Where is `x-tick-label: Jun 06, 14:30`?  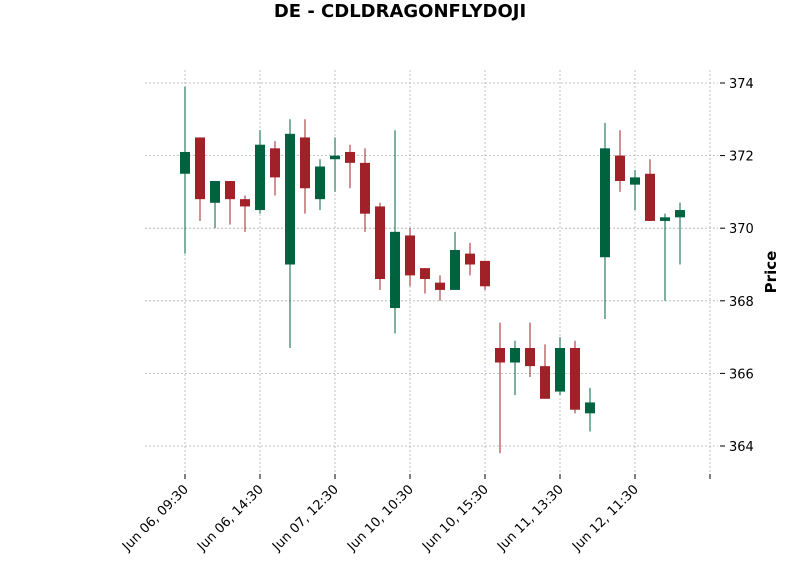
x-tick-label: Jun 06, 14:30 is located at coordinates (230, 518).